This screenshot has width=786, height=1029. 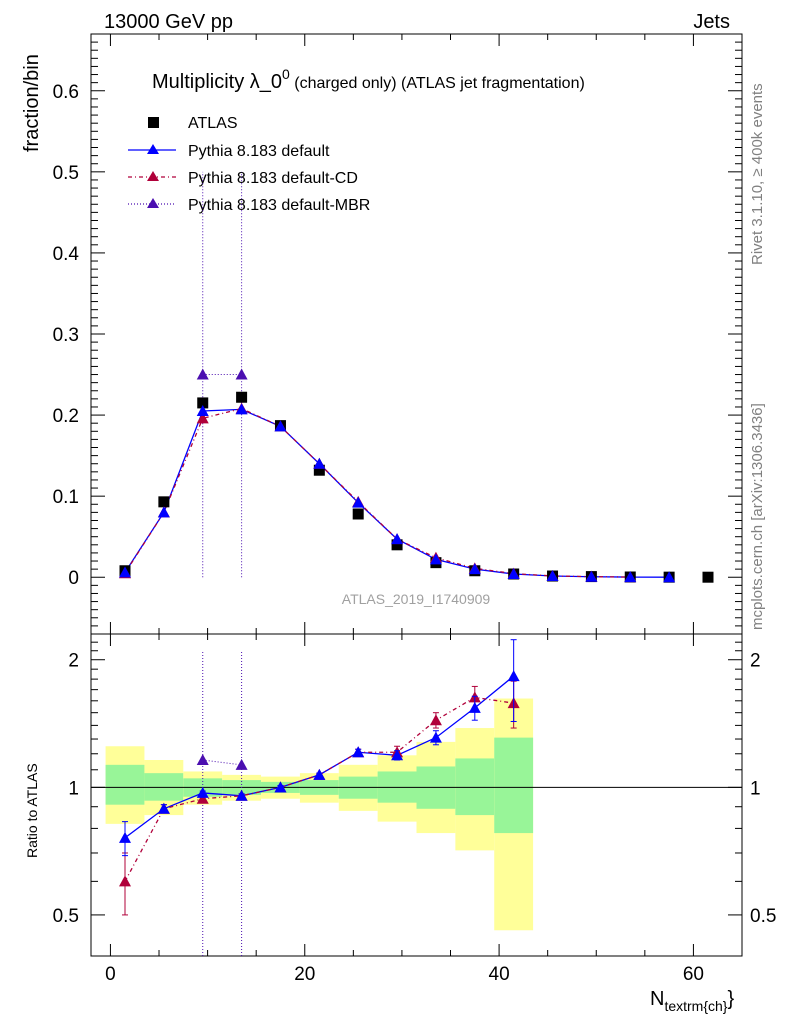 I want to click on legend-marker-mbr, so click(x=153, y=203).